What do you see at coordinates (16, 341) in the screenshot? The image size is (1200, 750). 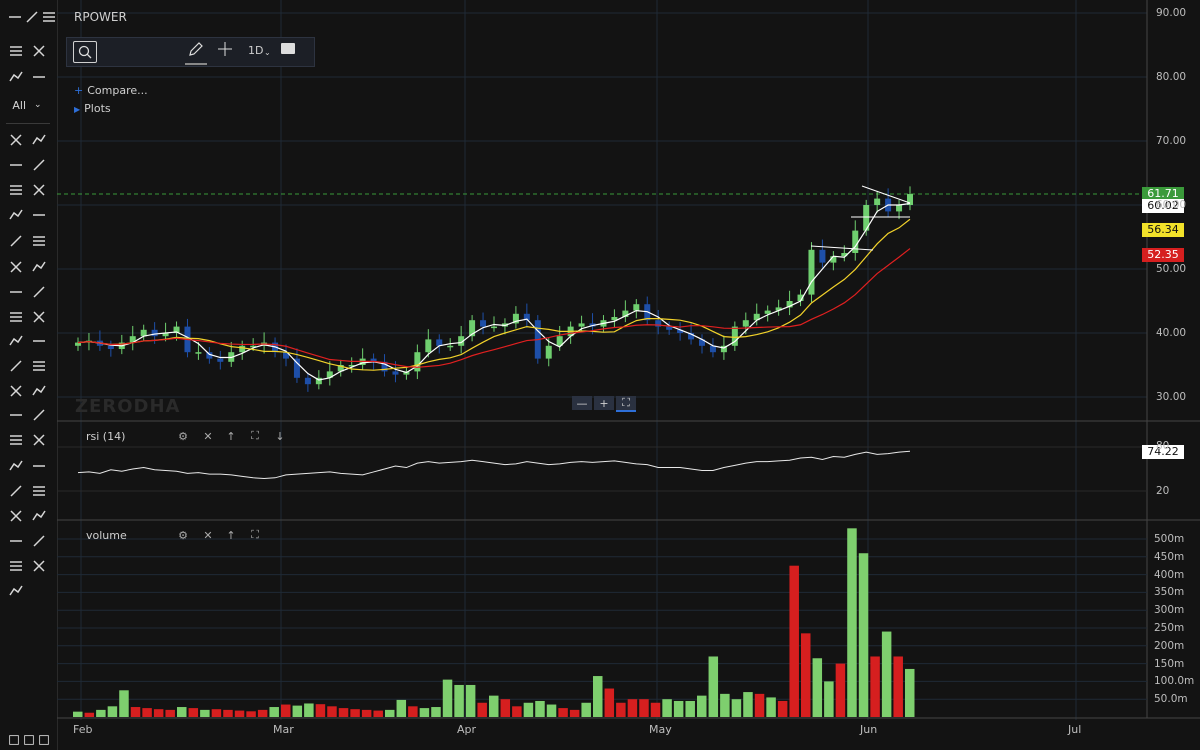 I see `gann-icon` at bounding box center [16, 341].